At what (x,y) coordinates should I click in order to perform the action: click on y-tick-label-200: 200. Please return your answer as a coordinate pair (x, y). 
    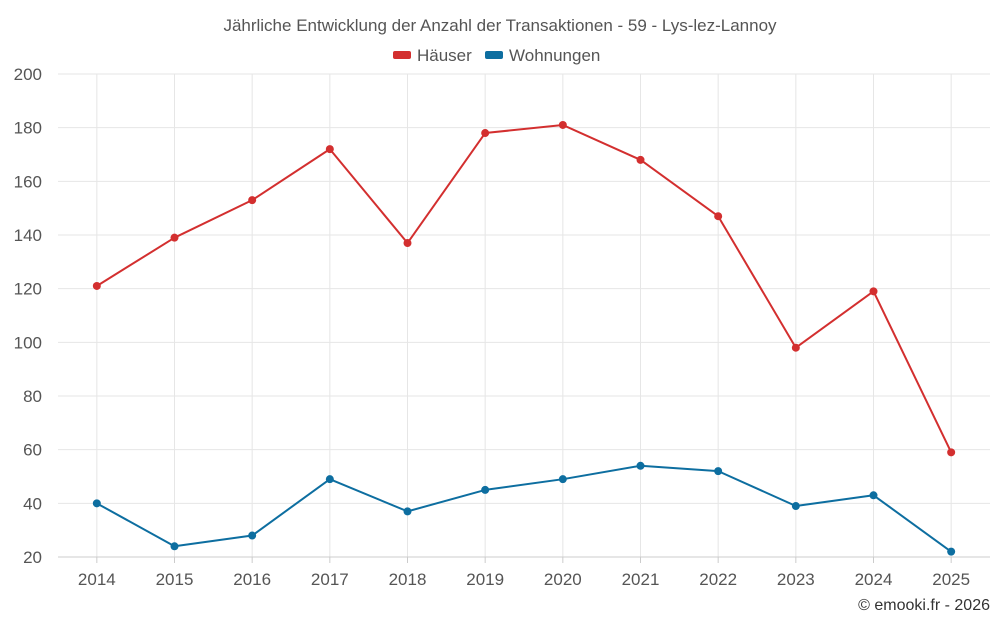
    Looking at the image, I should click on (28, 74).